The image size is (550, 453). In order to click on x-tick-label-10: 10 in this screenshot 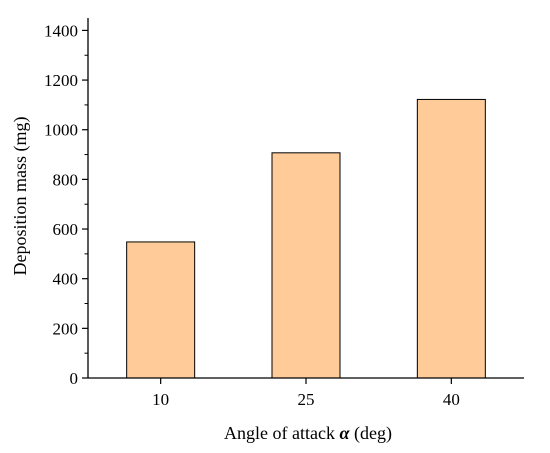, I will do `click(160, 399)`.